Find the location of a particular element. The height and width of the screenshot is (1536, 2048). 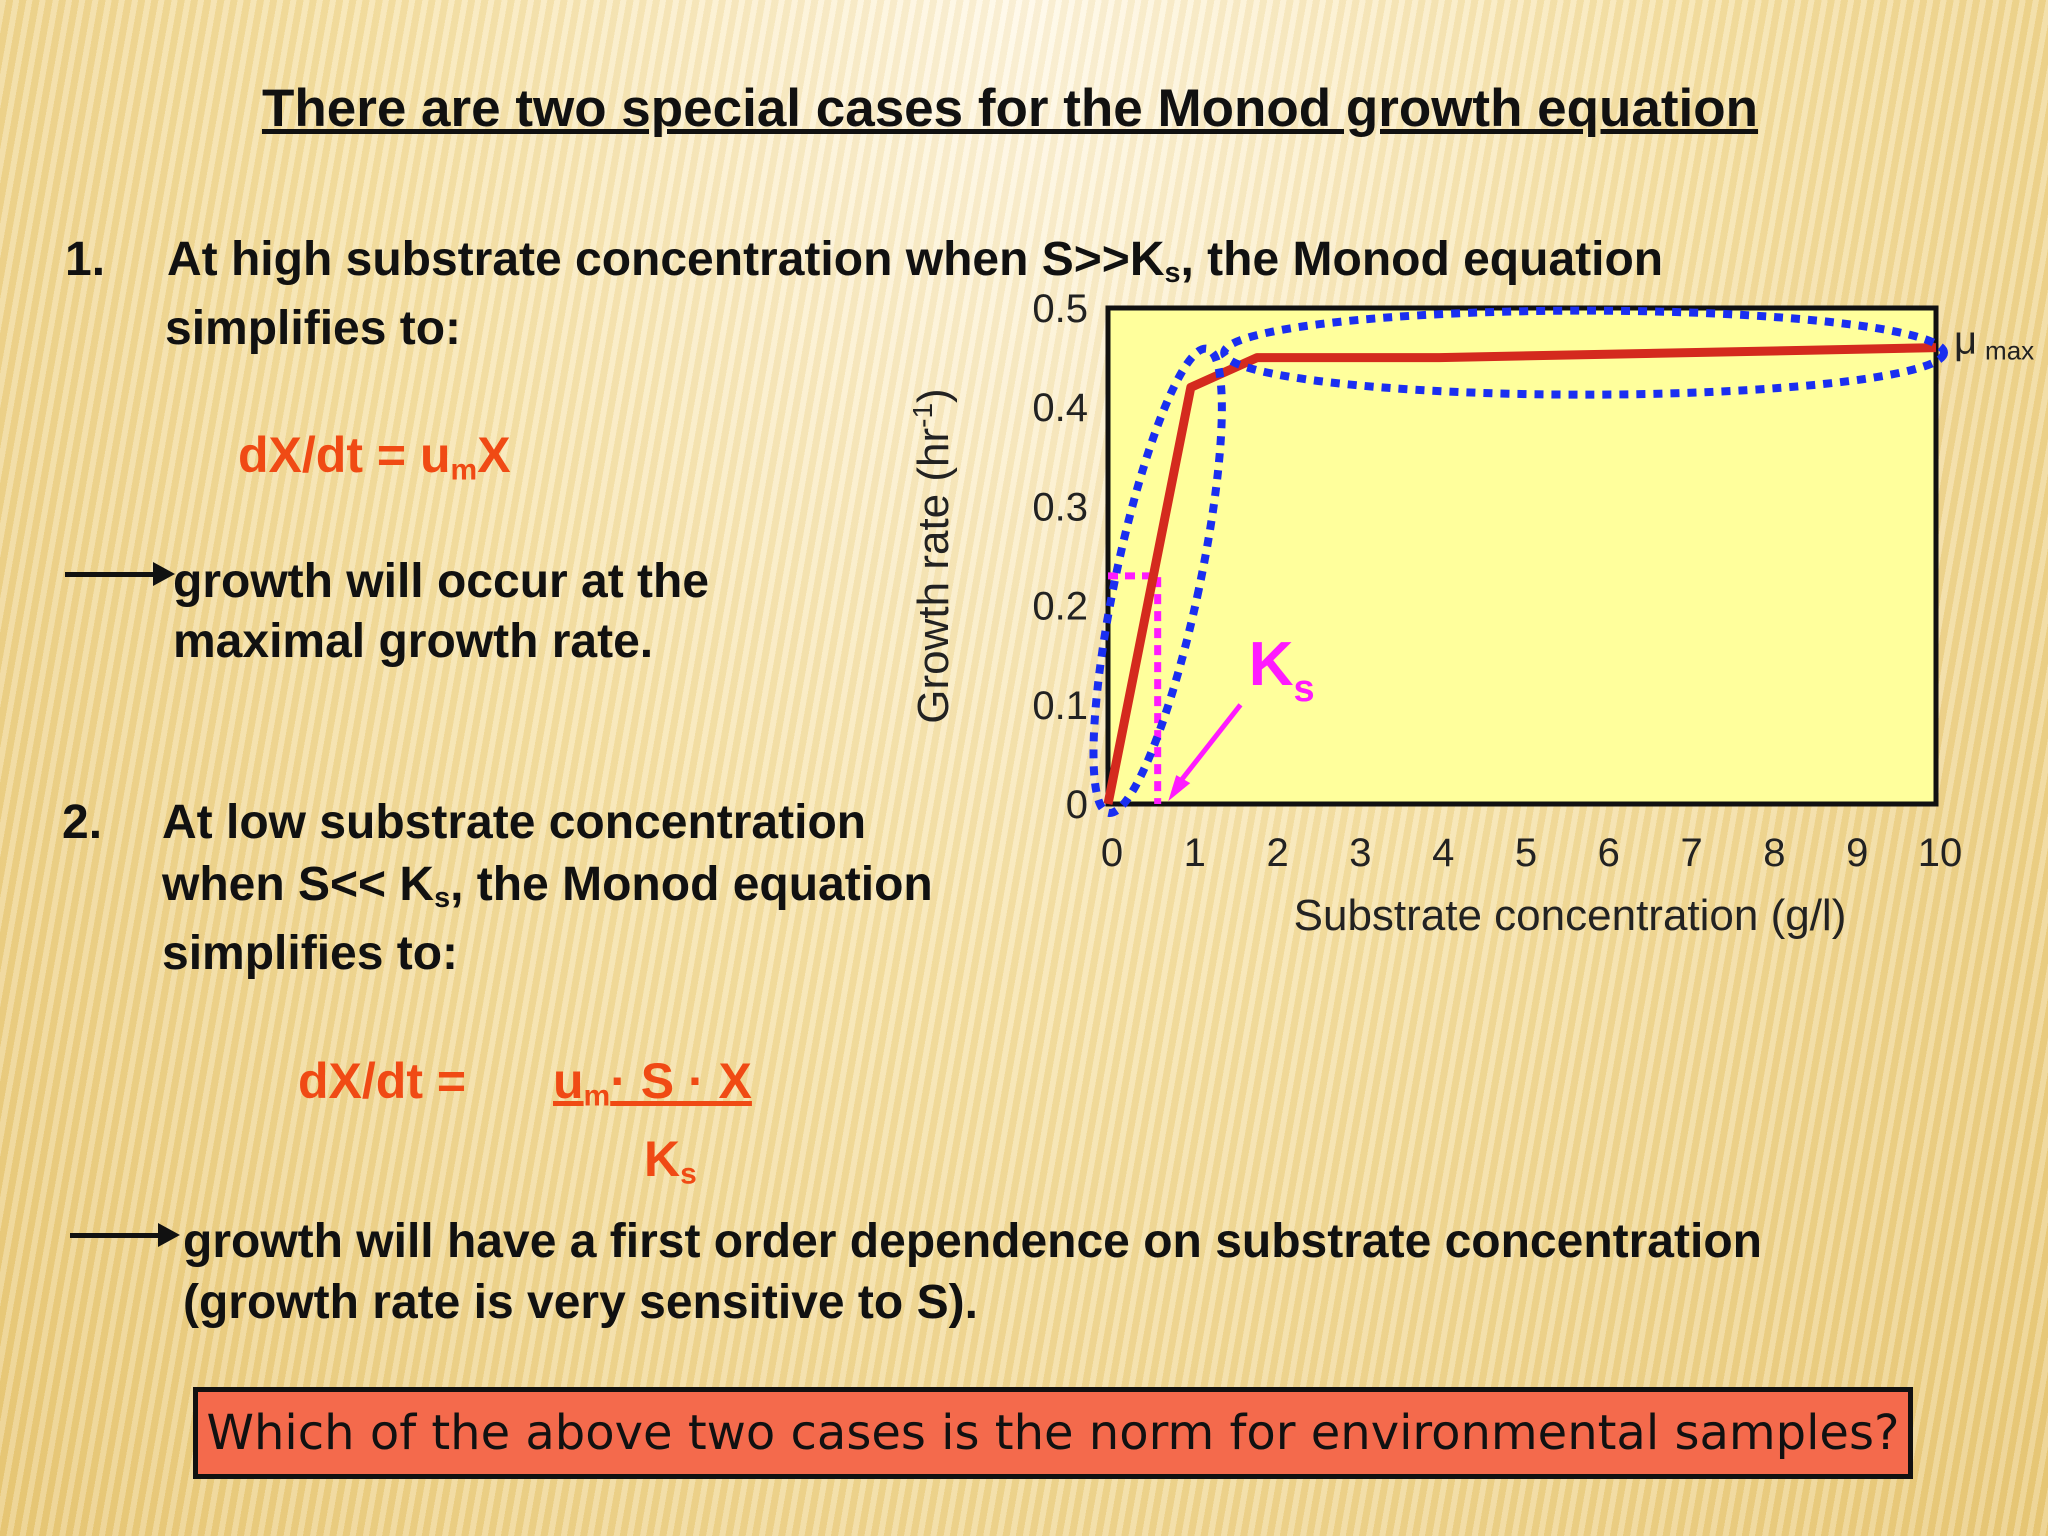

case1-number: 1. is located at coordinates (85, 259).